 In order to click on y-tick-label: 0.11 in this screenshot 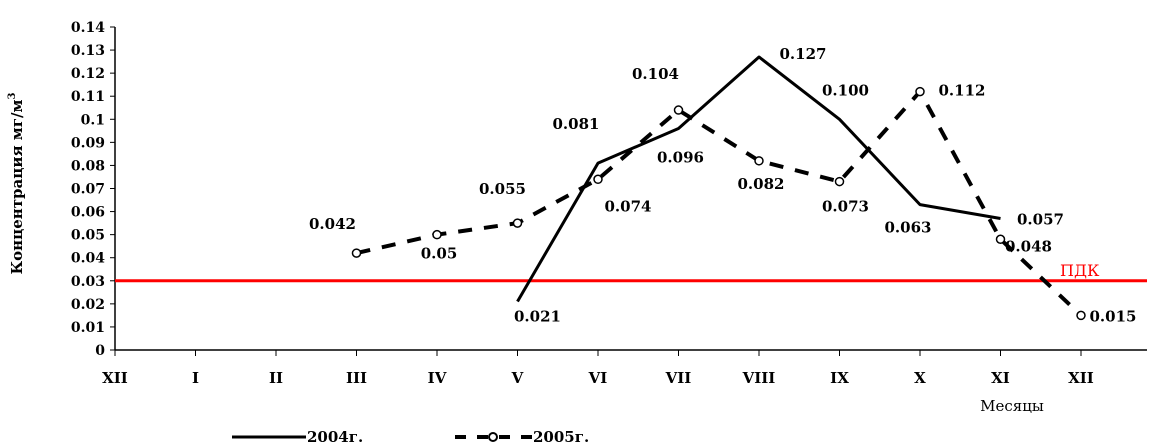, I will do `click(88, 97)`.